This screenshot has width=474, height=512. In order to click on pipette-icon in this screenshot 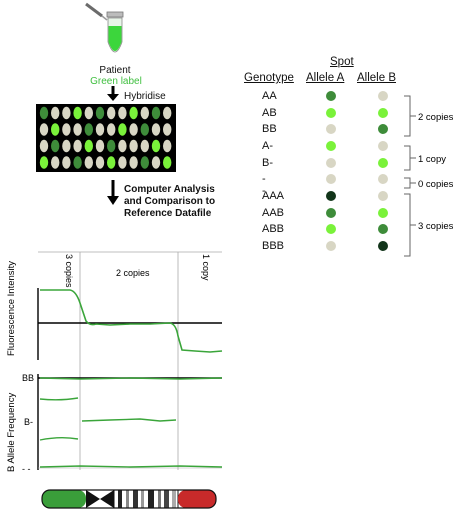, I will do `click(96, 11)`.